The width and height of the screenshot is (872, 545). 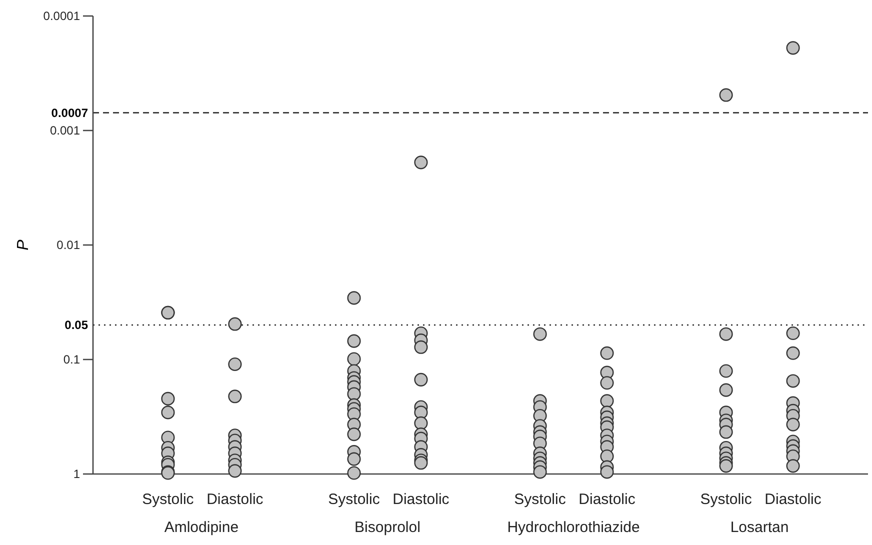 I want to click on x-tick-label: Hydrochlorothiazide, so click(x=573, y=527).